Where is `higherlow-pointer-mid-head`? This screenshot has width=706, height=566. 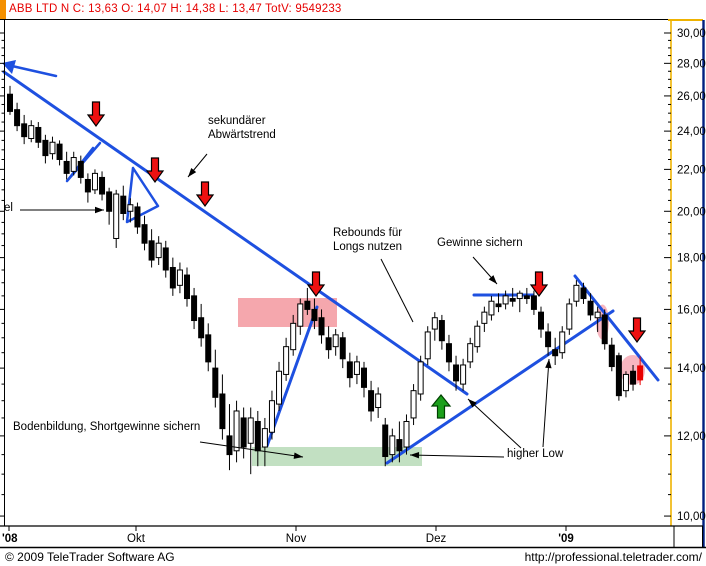 higherlow-pointer-mid-head is located at coordinates (472, 403).